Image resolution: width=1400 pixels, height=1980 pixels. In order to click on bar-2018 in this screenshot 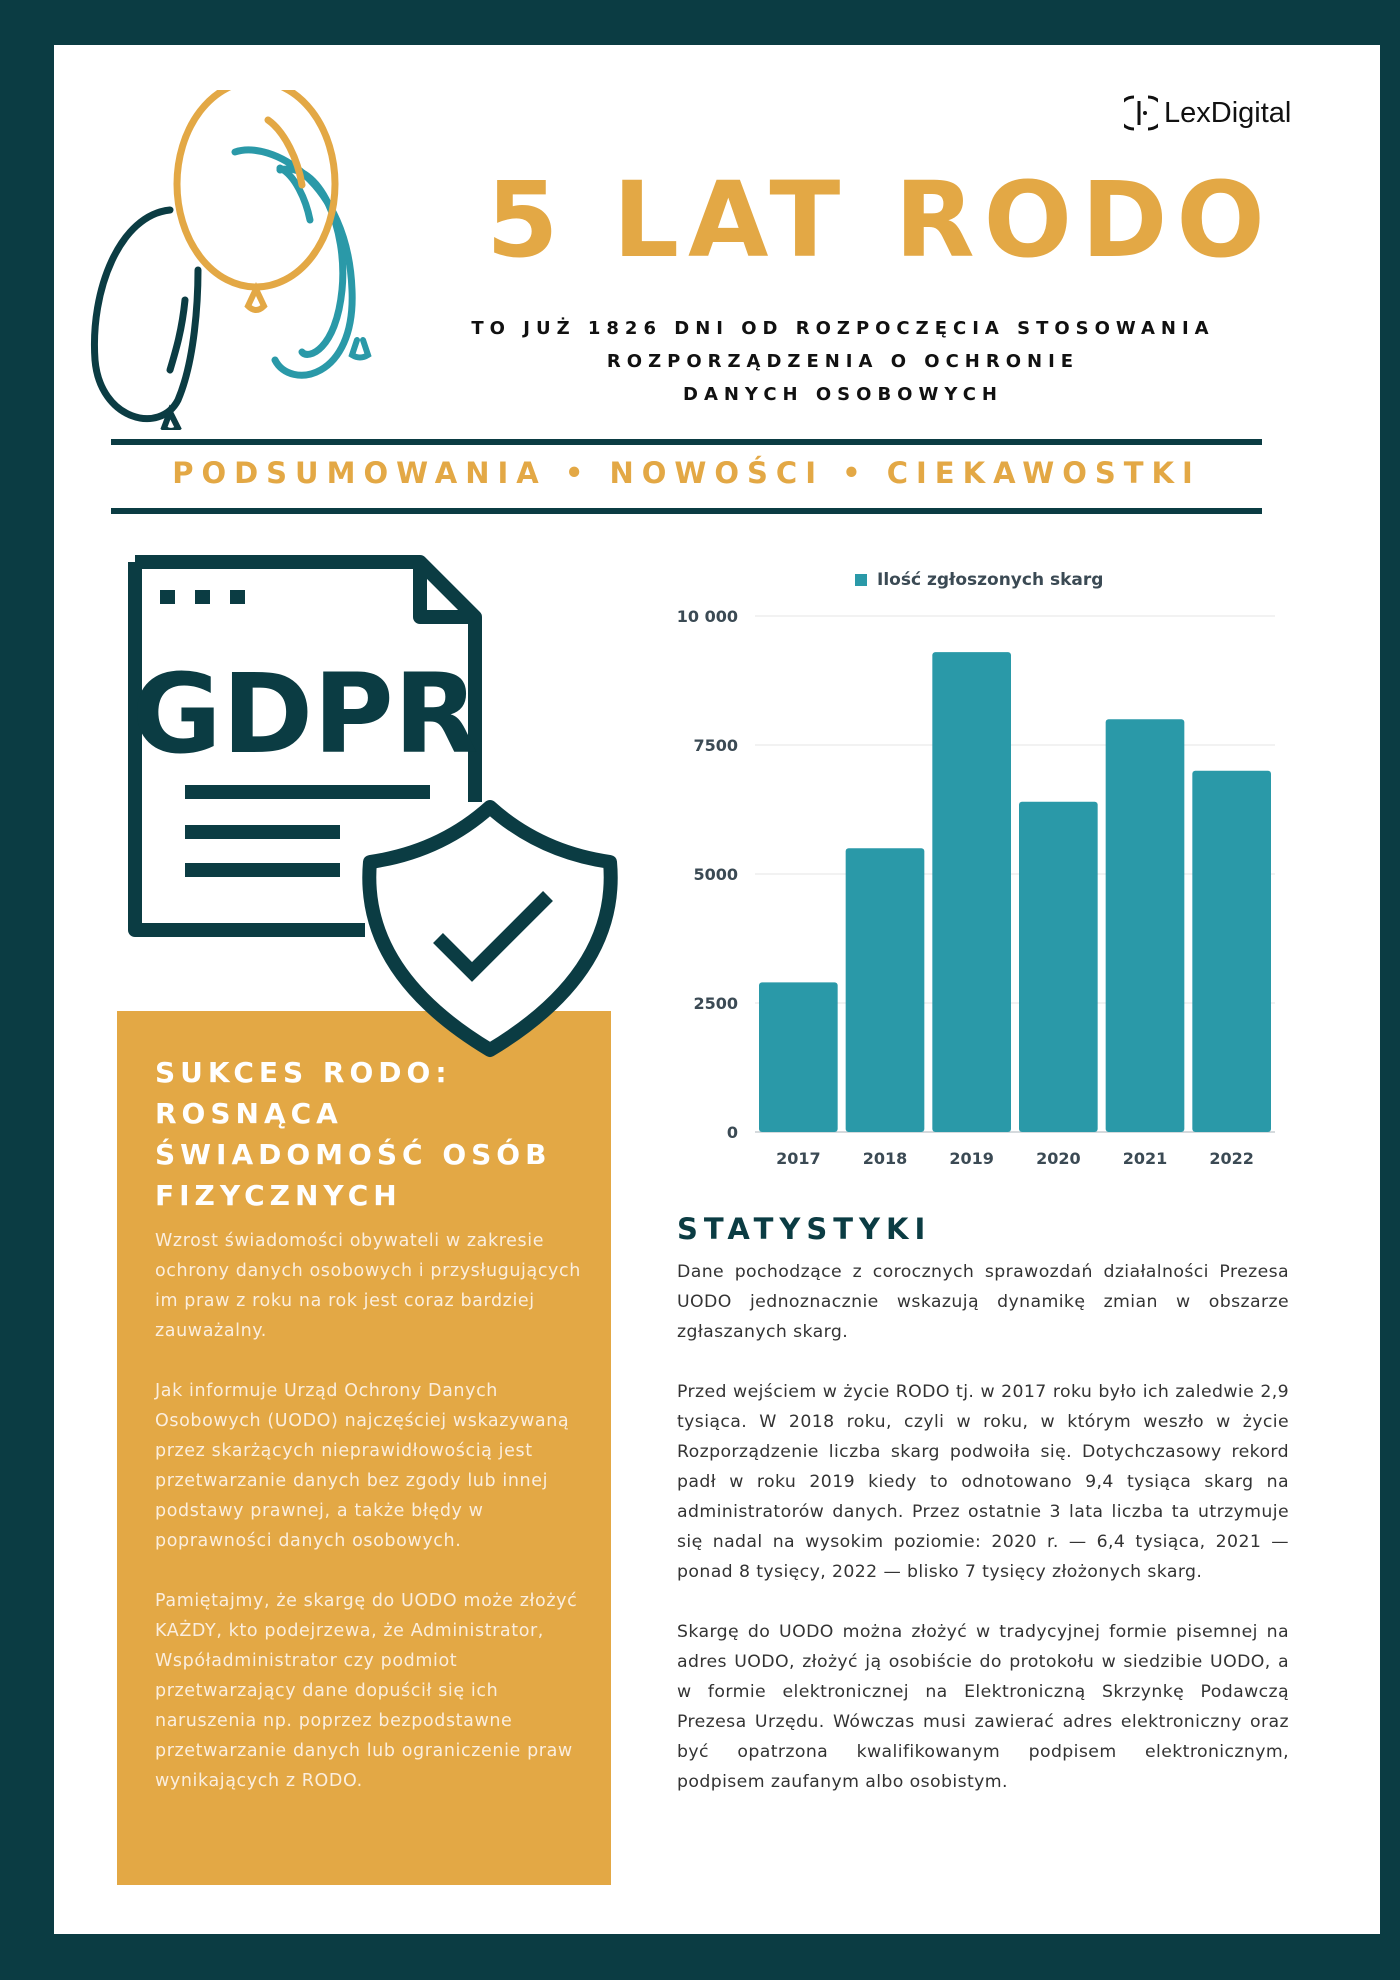, I will do `click(885, 990)`.